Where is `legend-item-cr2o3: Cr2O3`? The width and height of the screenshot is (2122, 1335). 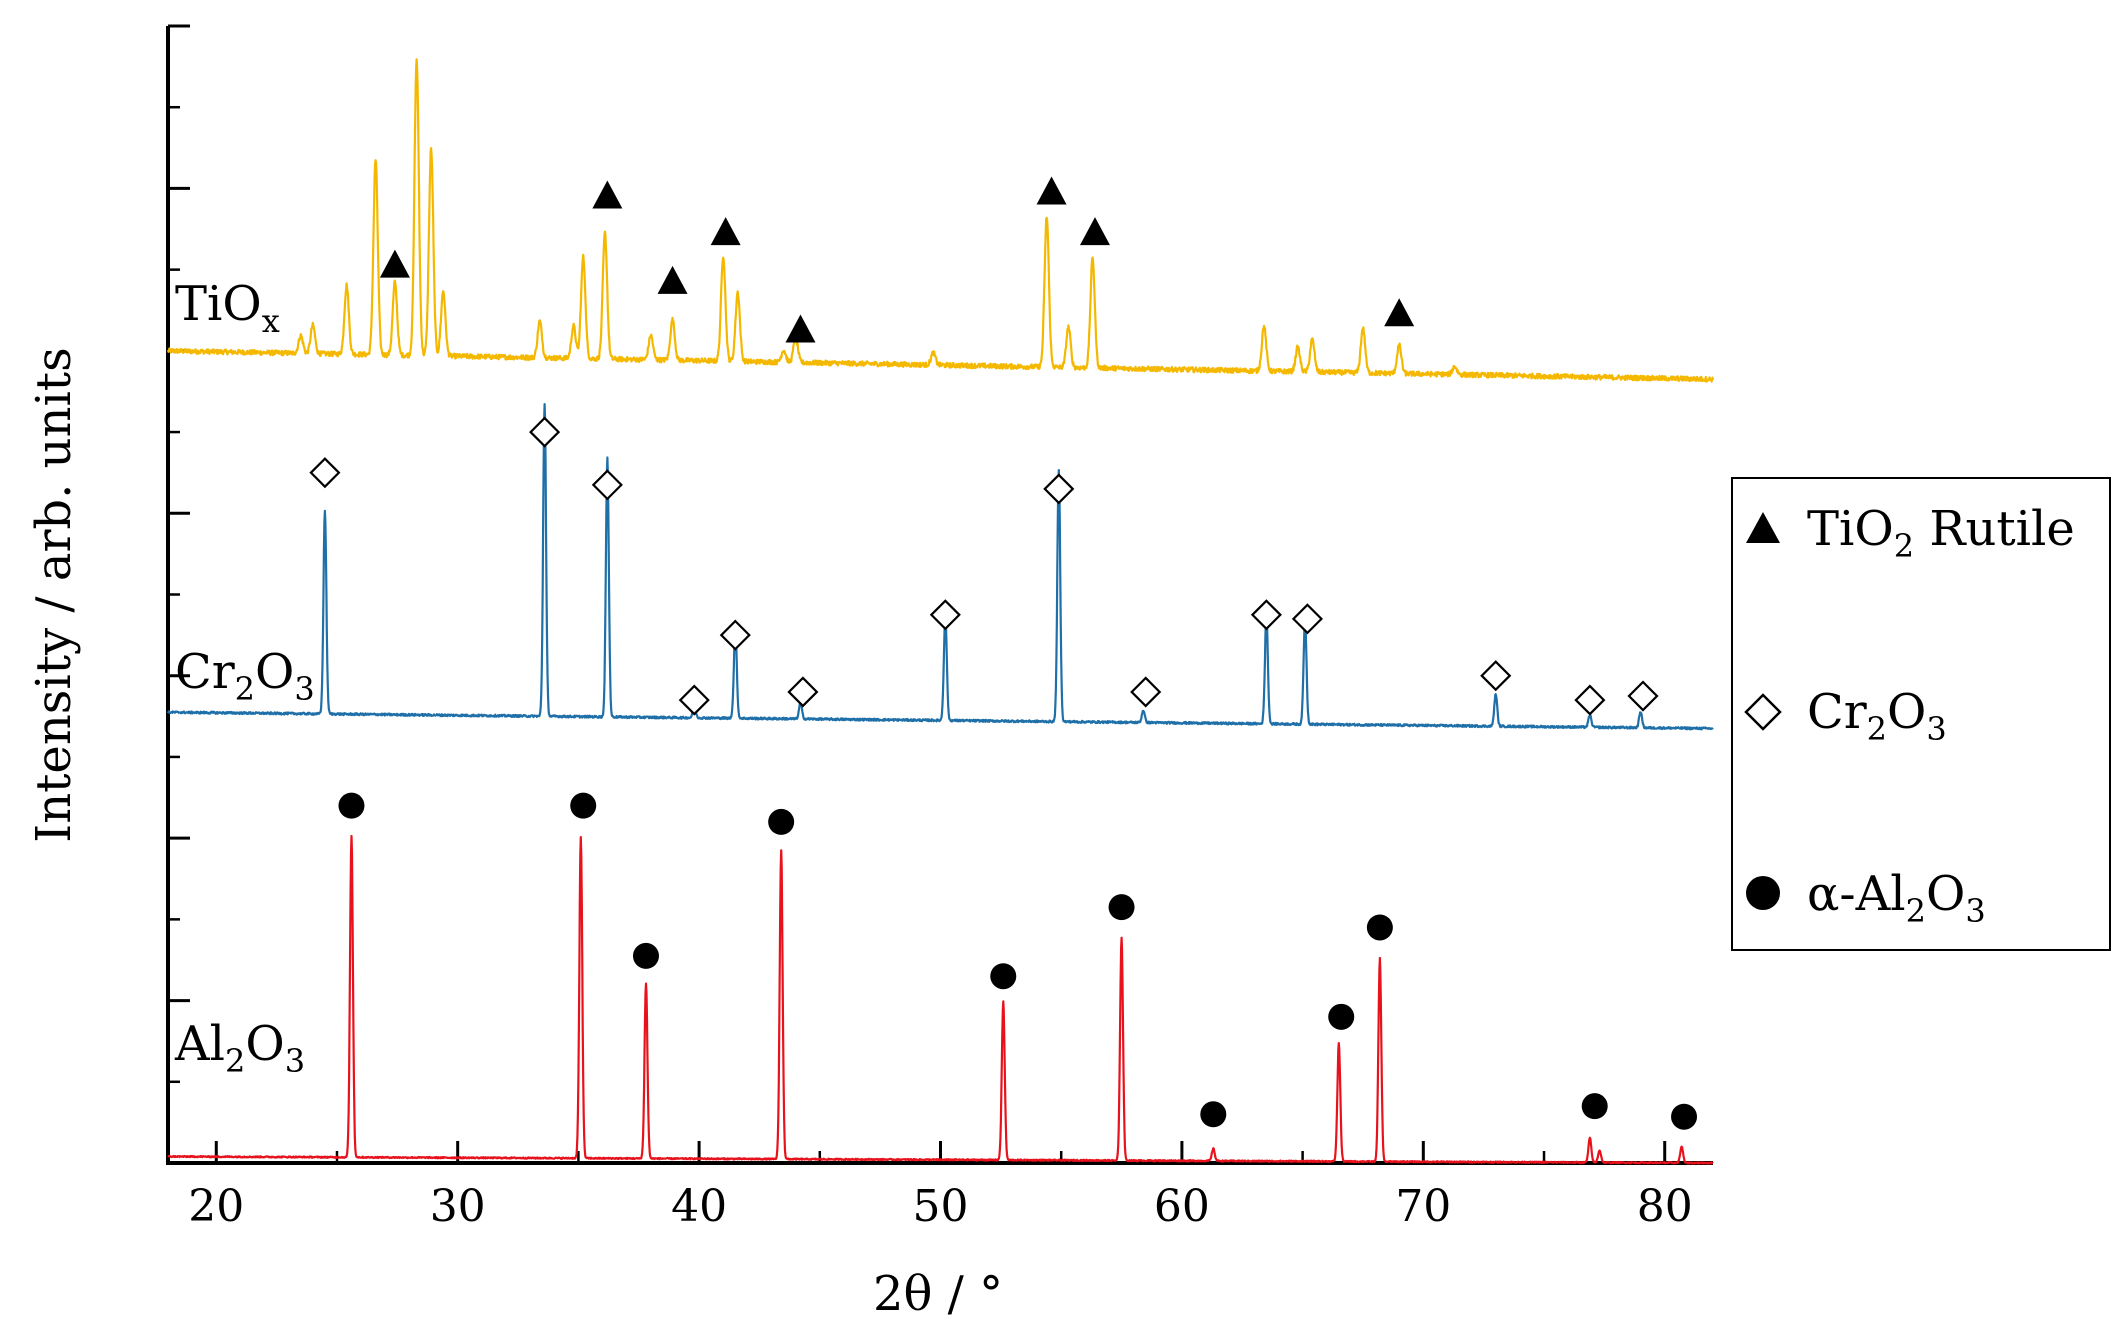 legend-item-cr2o3: Cr2O3 is located at coordinates (1845, 716).